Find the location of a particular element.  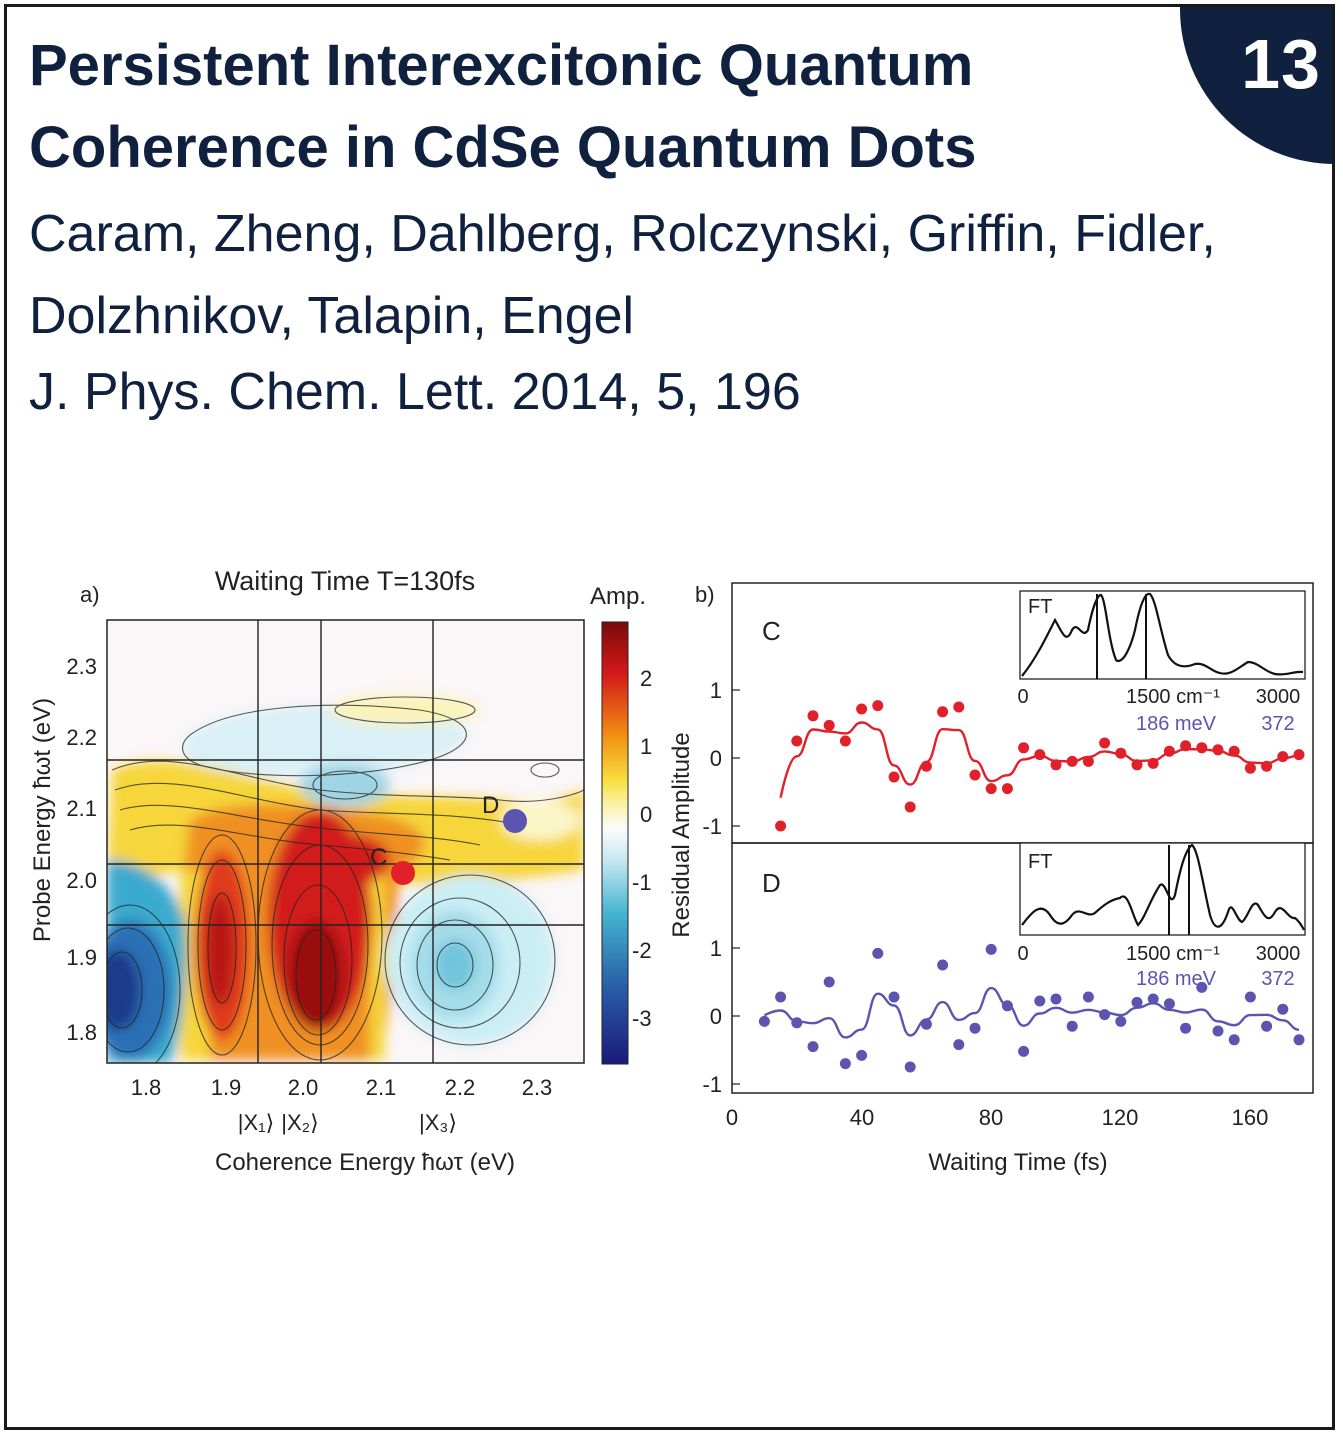

point-c-marker is located at coordinates (403, 873).